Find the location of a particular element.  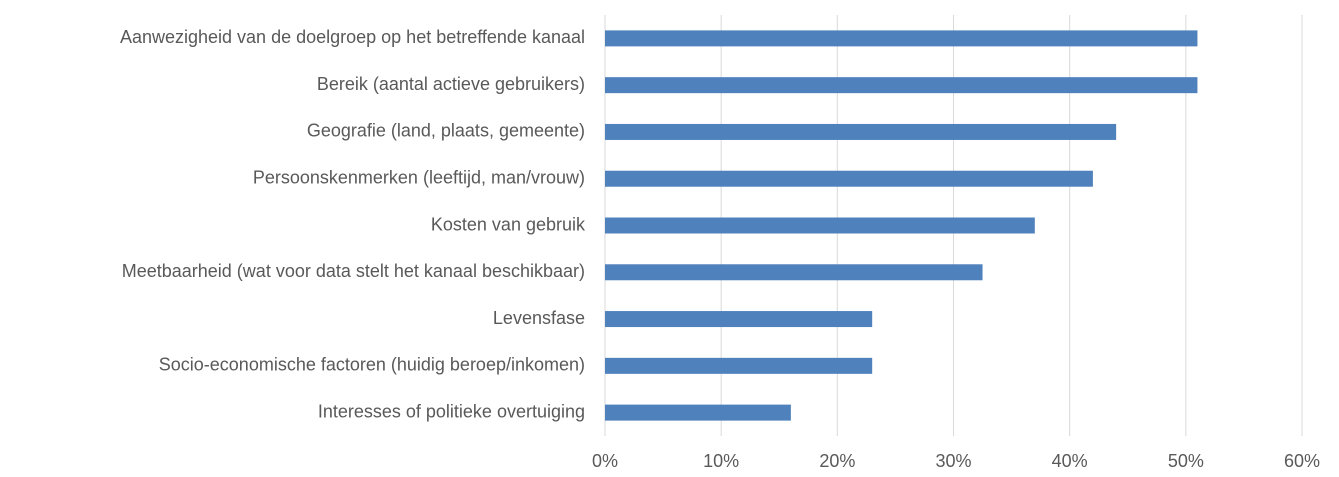

x-tick-label: 60% is located at coordinates (1302, 461).